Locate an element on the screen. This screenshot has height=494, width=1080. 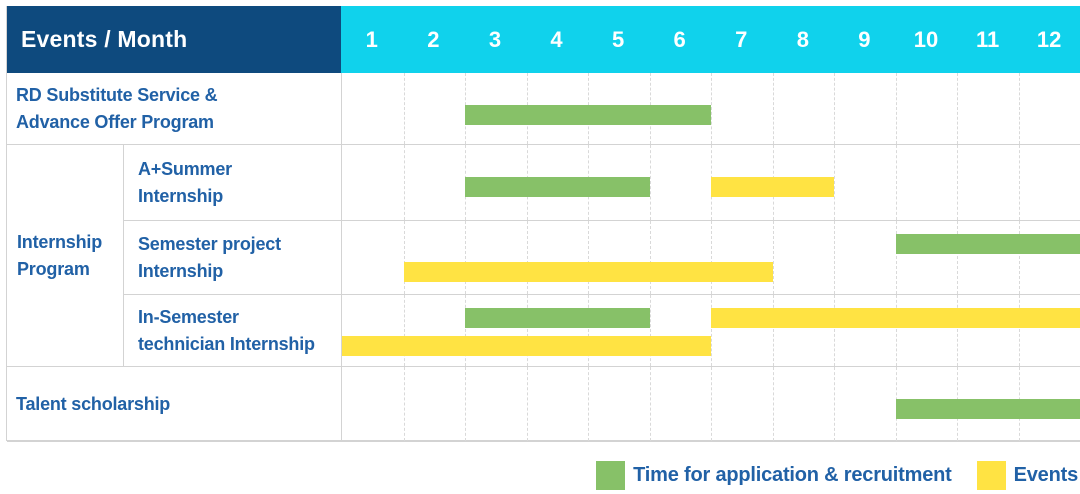
month-header-2: 2 is located at coordinates (433, 39).